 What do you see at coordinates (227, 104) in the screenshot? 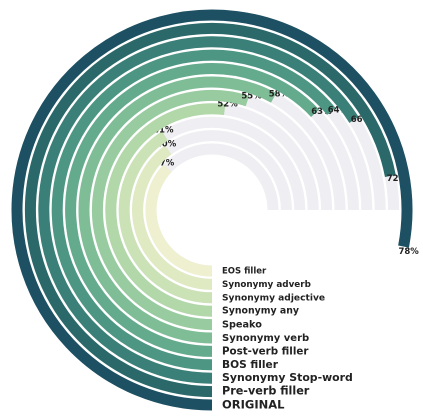
I see `value-label: 52%` at bounding box center [227, 104].